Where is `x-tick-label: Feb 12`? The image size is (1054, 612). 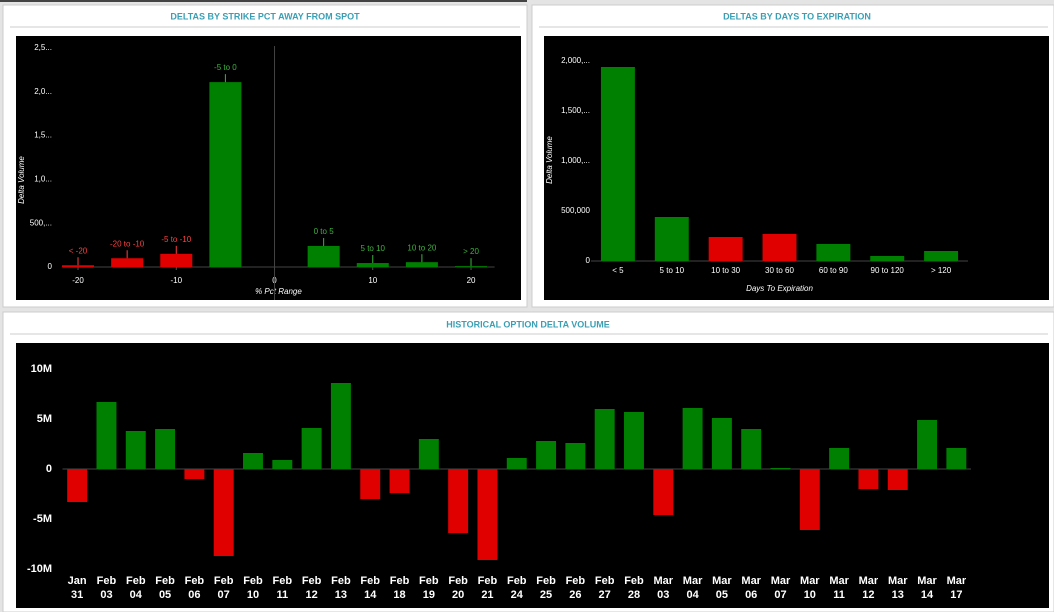 x-tick-label: Feb 12 is located at coordinates (312, 588).